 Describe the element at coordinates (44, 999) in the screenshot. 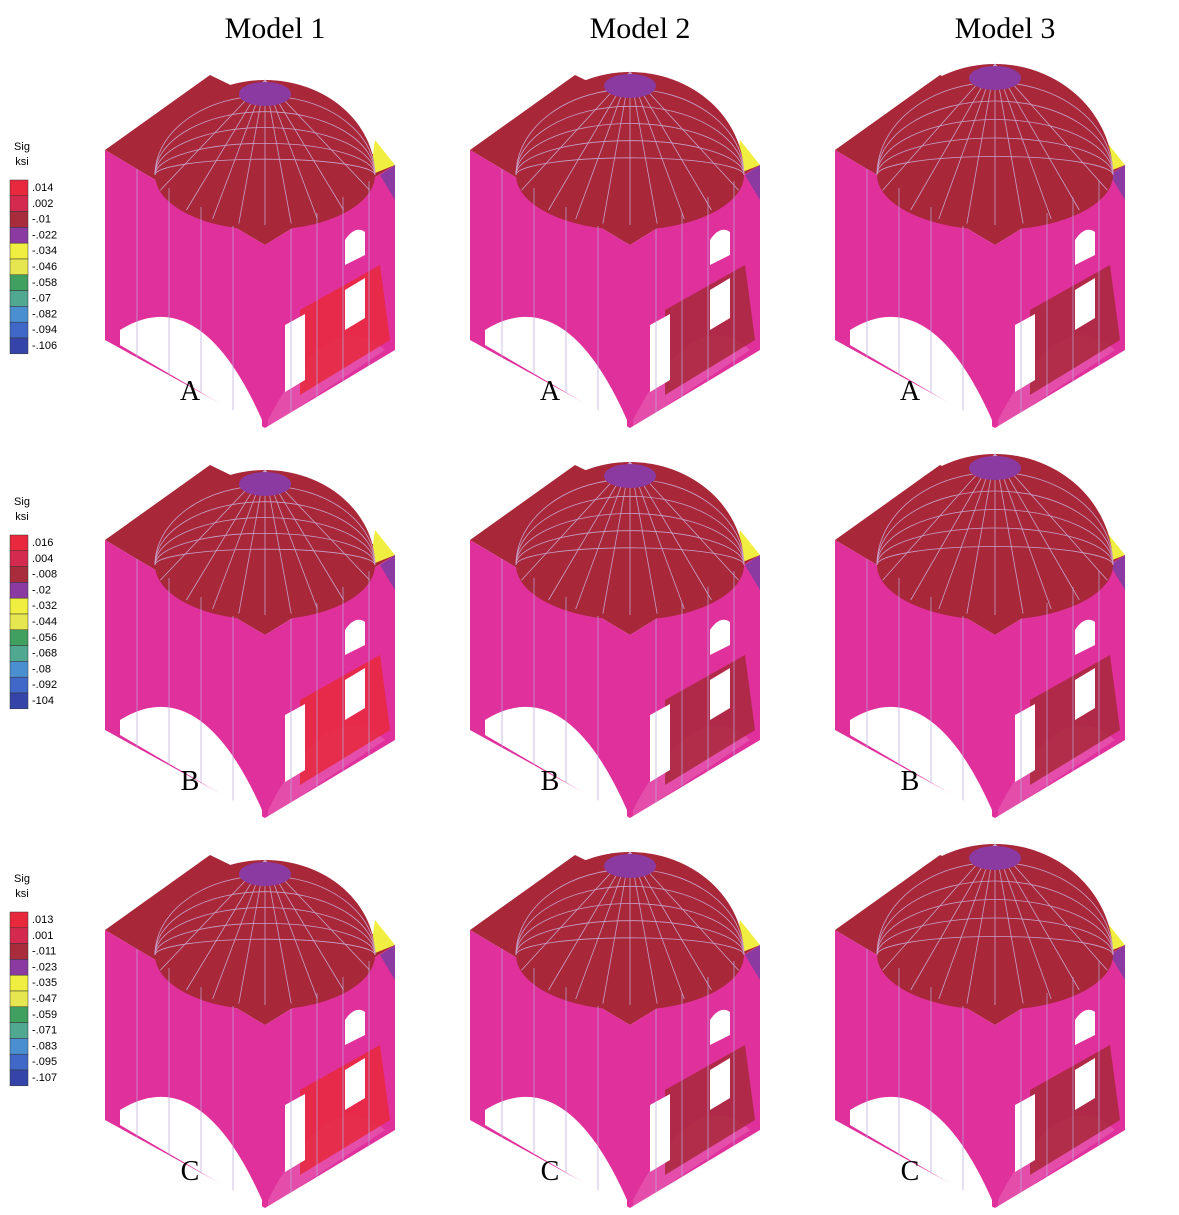

I see `legend-label: -.047` at that location.